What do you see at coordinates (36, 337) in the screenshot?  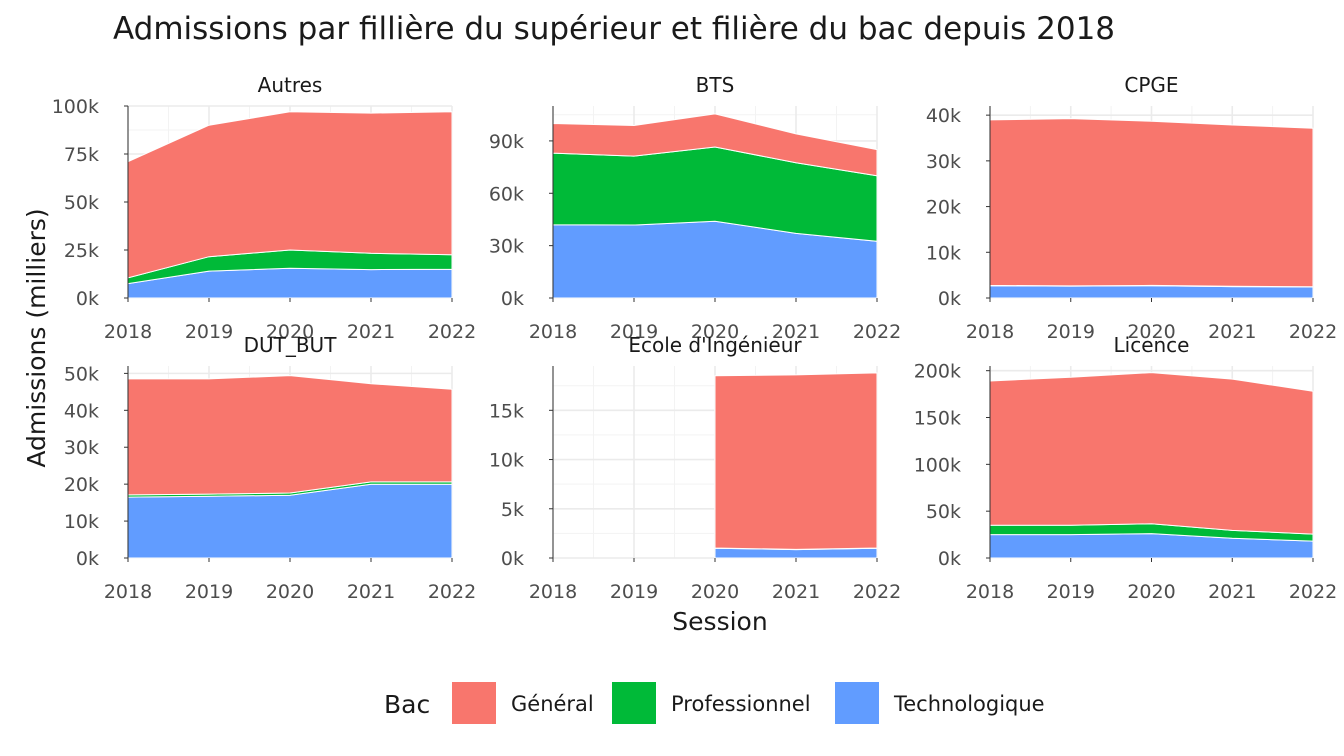 I see `y-axis-title: Admissions (milliers)` at bounding box center [36, 337].